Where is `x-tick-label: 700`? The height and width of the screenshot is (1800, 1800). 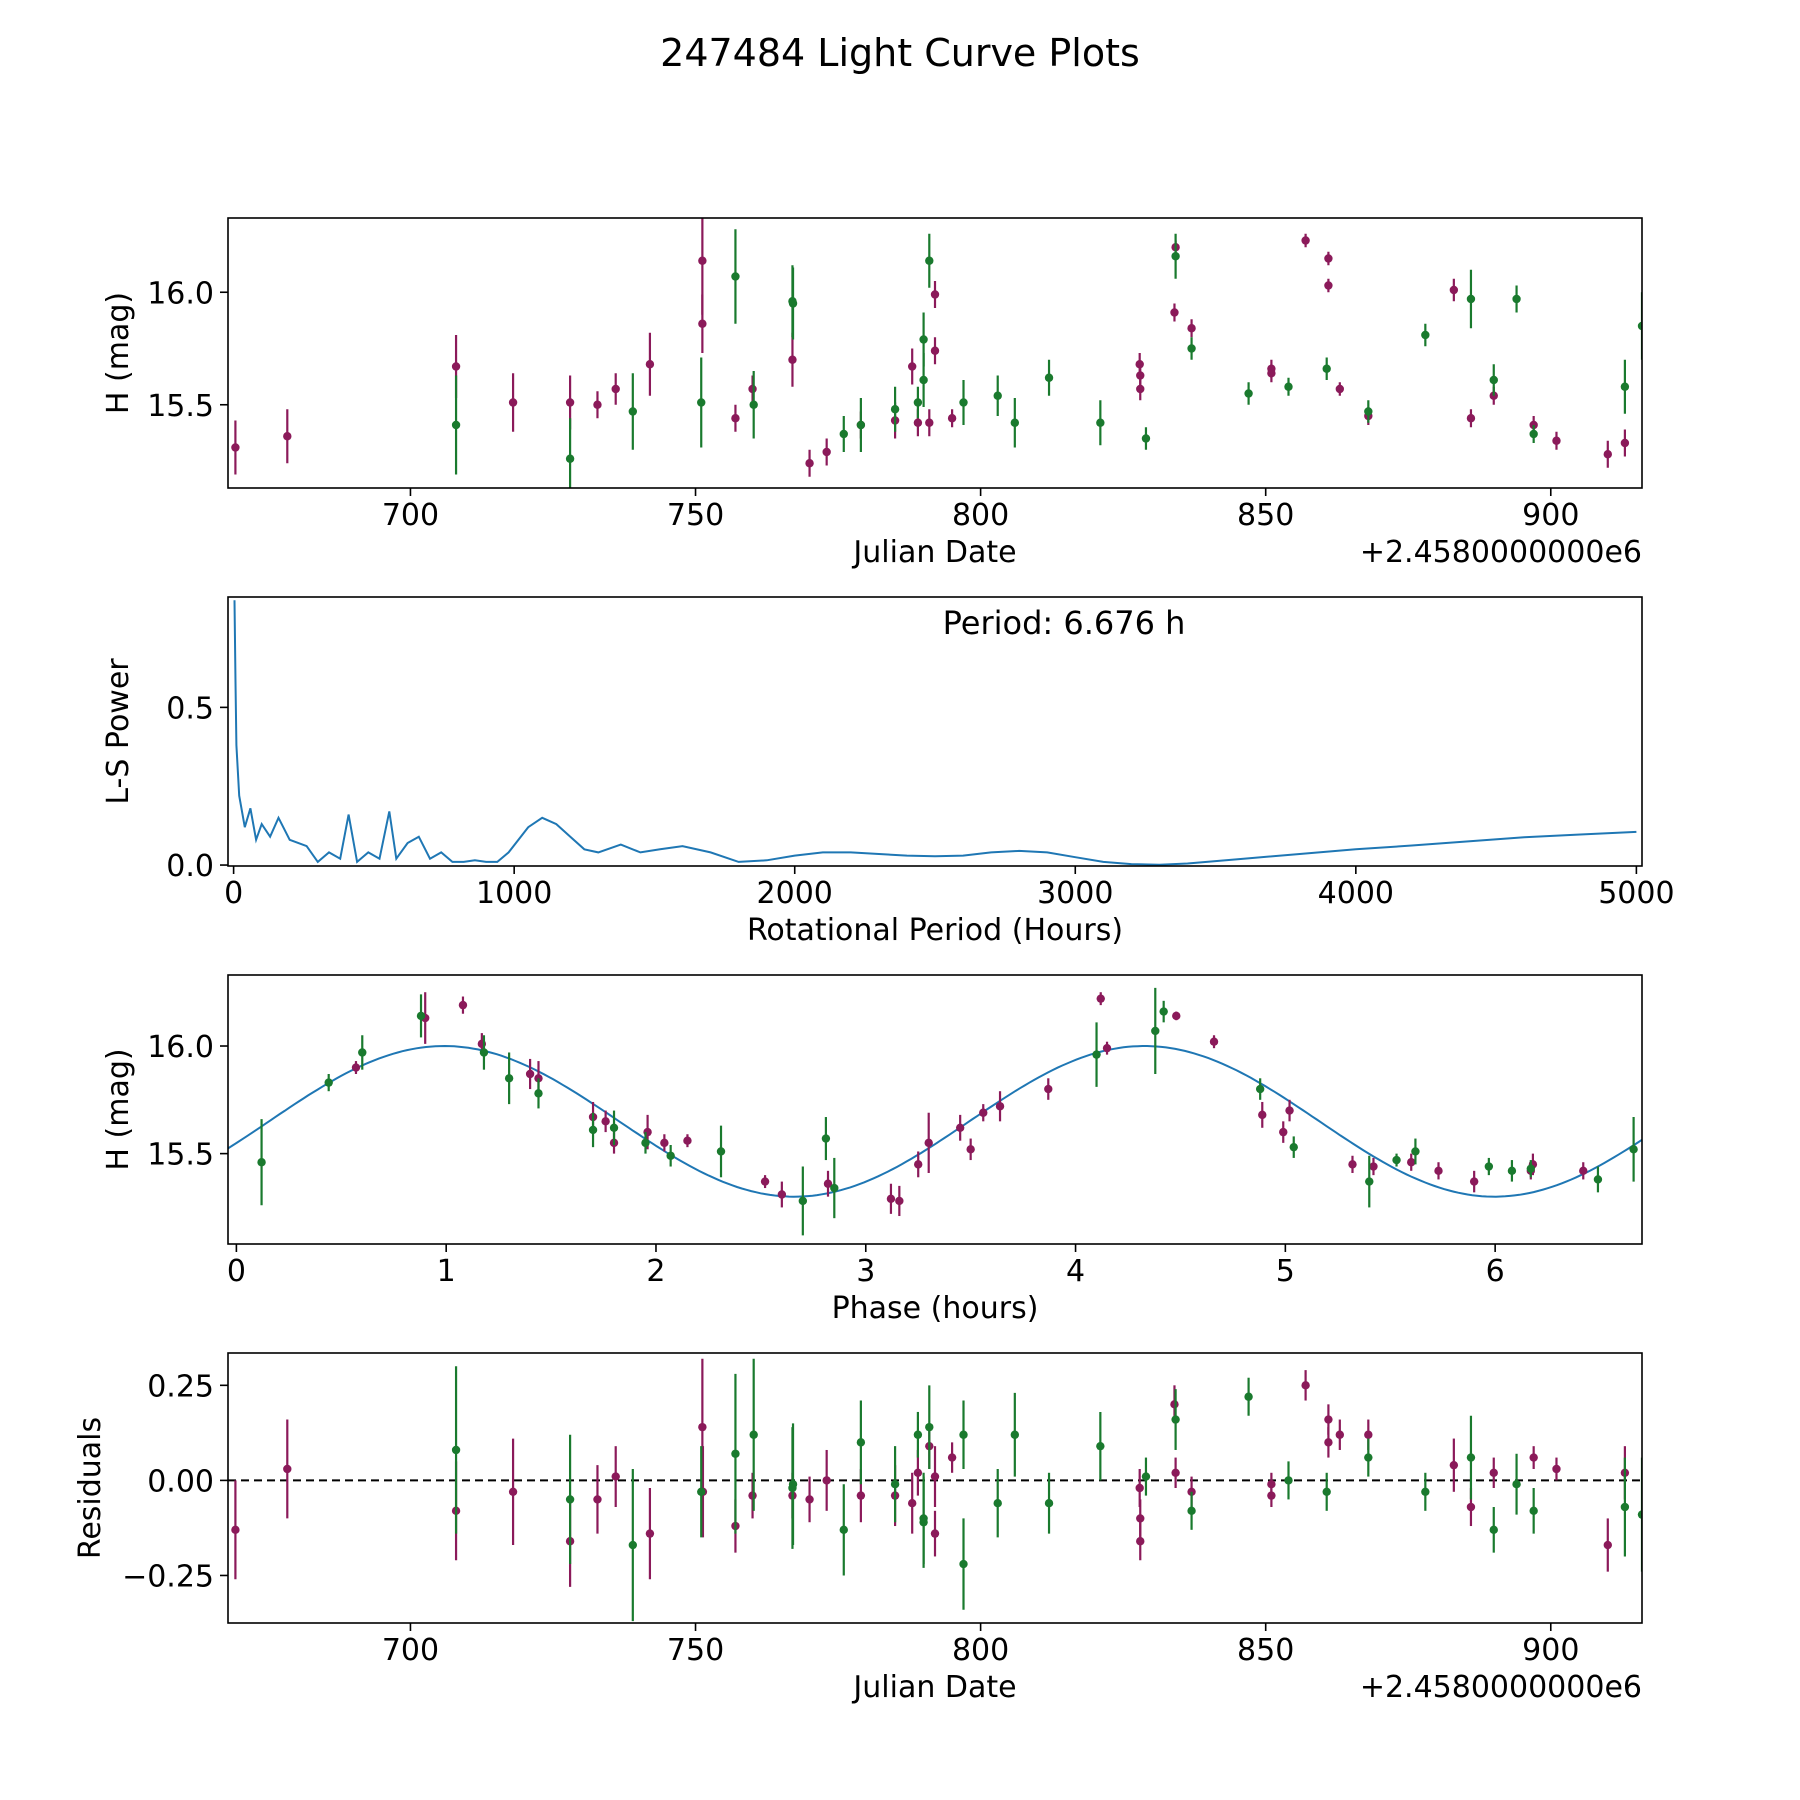
x-tick-label: 700 is located at coordinates (410, 1650).